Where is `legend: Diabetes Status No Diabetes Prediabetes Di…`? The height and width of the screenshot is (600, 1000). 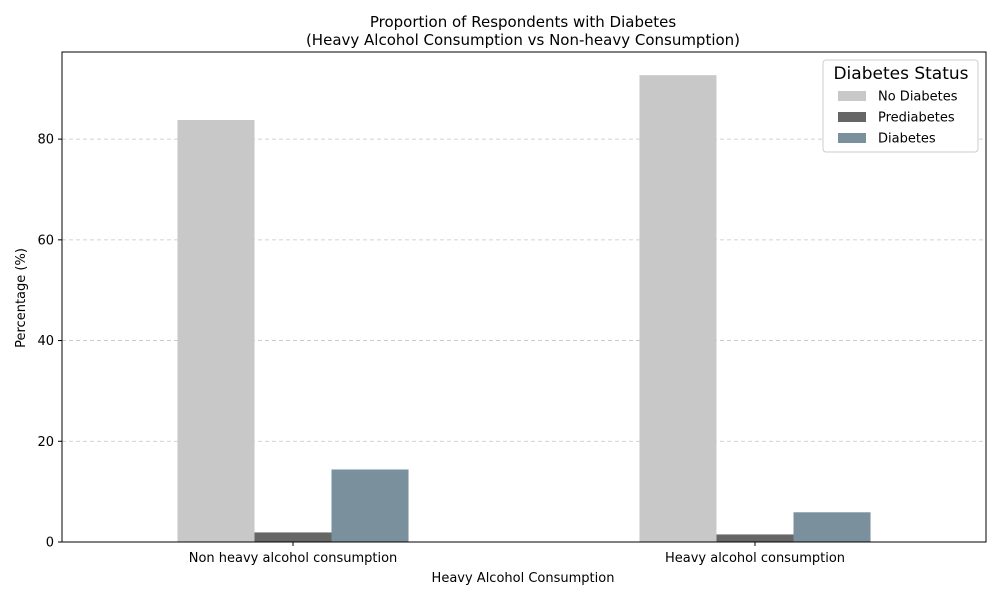
legend: Diabetes Status No Diabetes Prediabetes Di… is located at coordinates (900, 106).